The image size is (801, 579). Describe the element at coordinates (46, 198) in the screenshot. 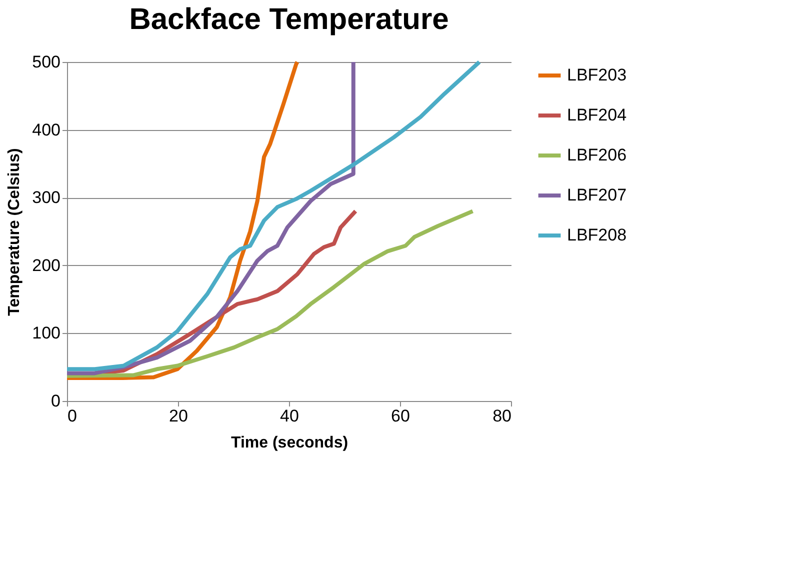

I see `y-tick-label: 300` at that location.